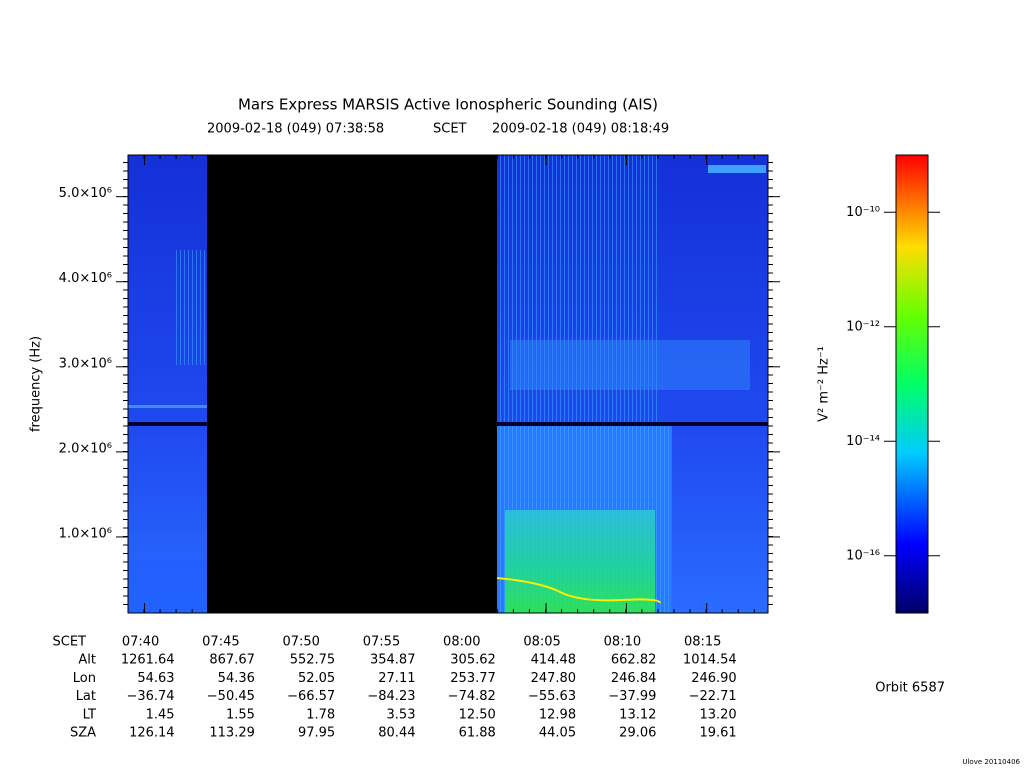 The width and height of the screenshot is (1024, 768). I want to click on y-tick-label: 5.0×10⁶, so click(85, 193).